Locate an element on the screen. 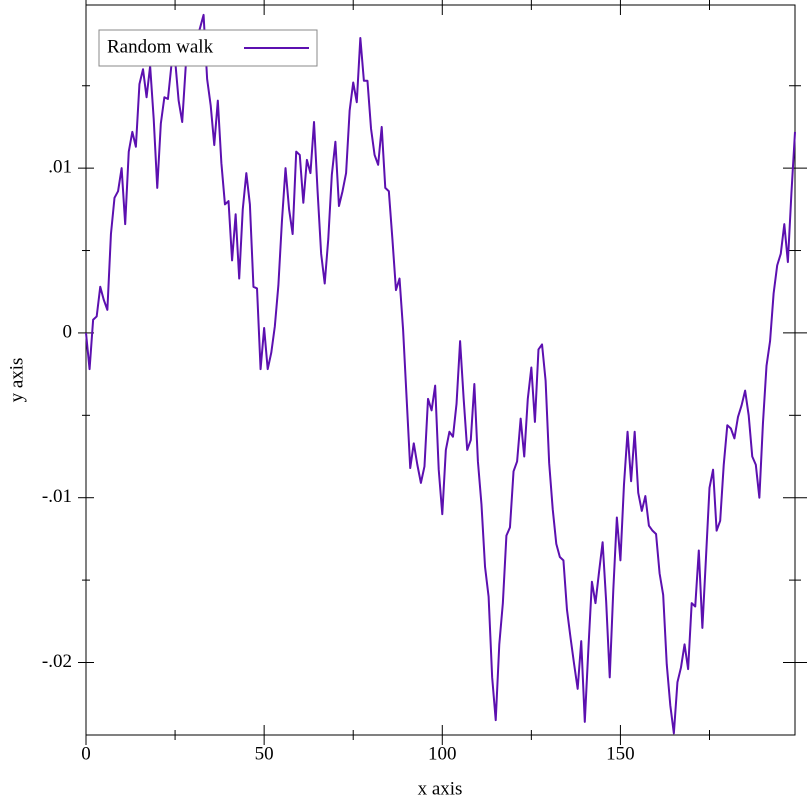 The image size is (812, 812). legend-label: Random walk is located at coordinates (160, 46).